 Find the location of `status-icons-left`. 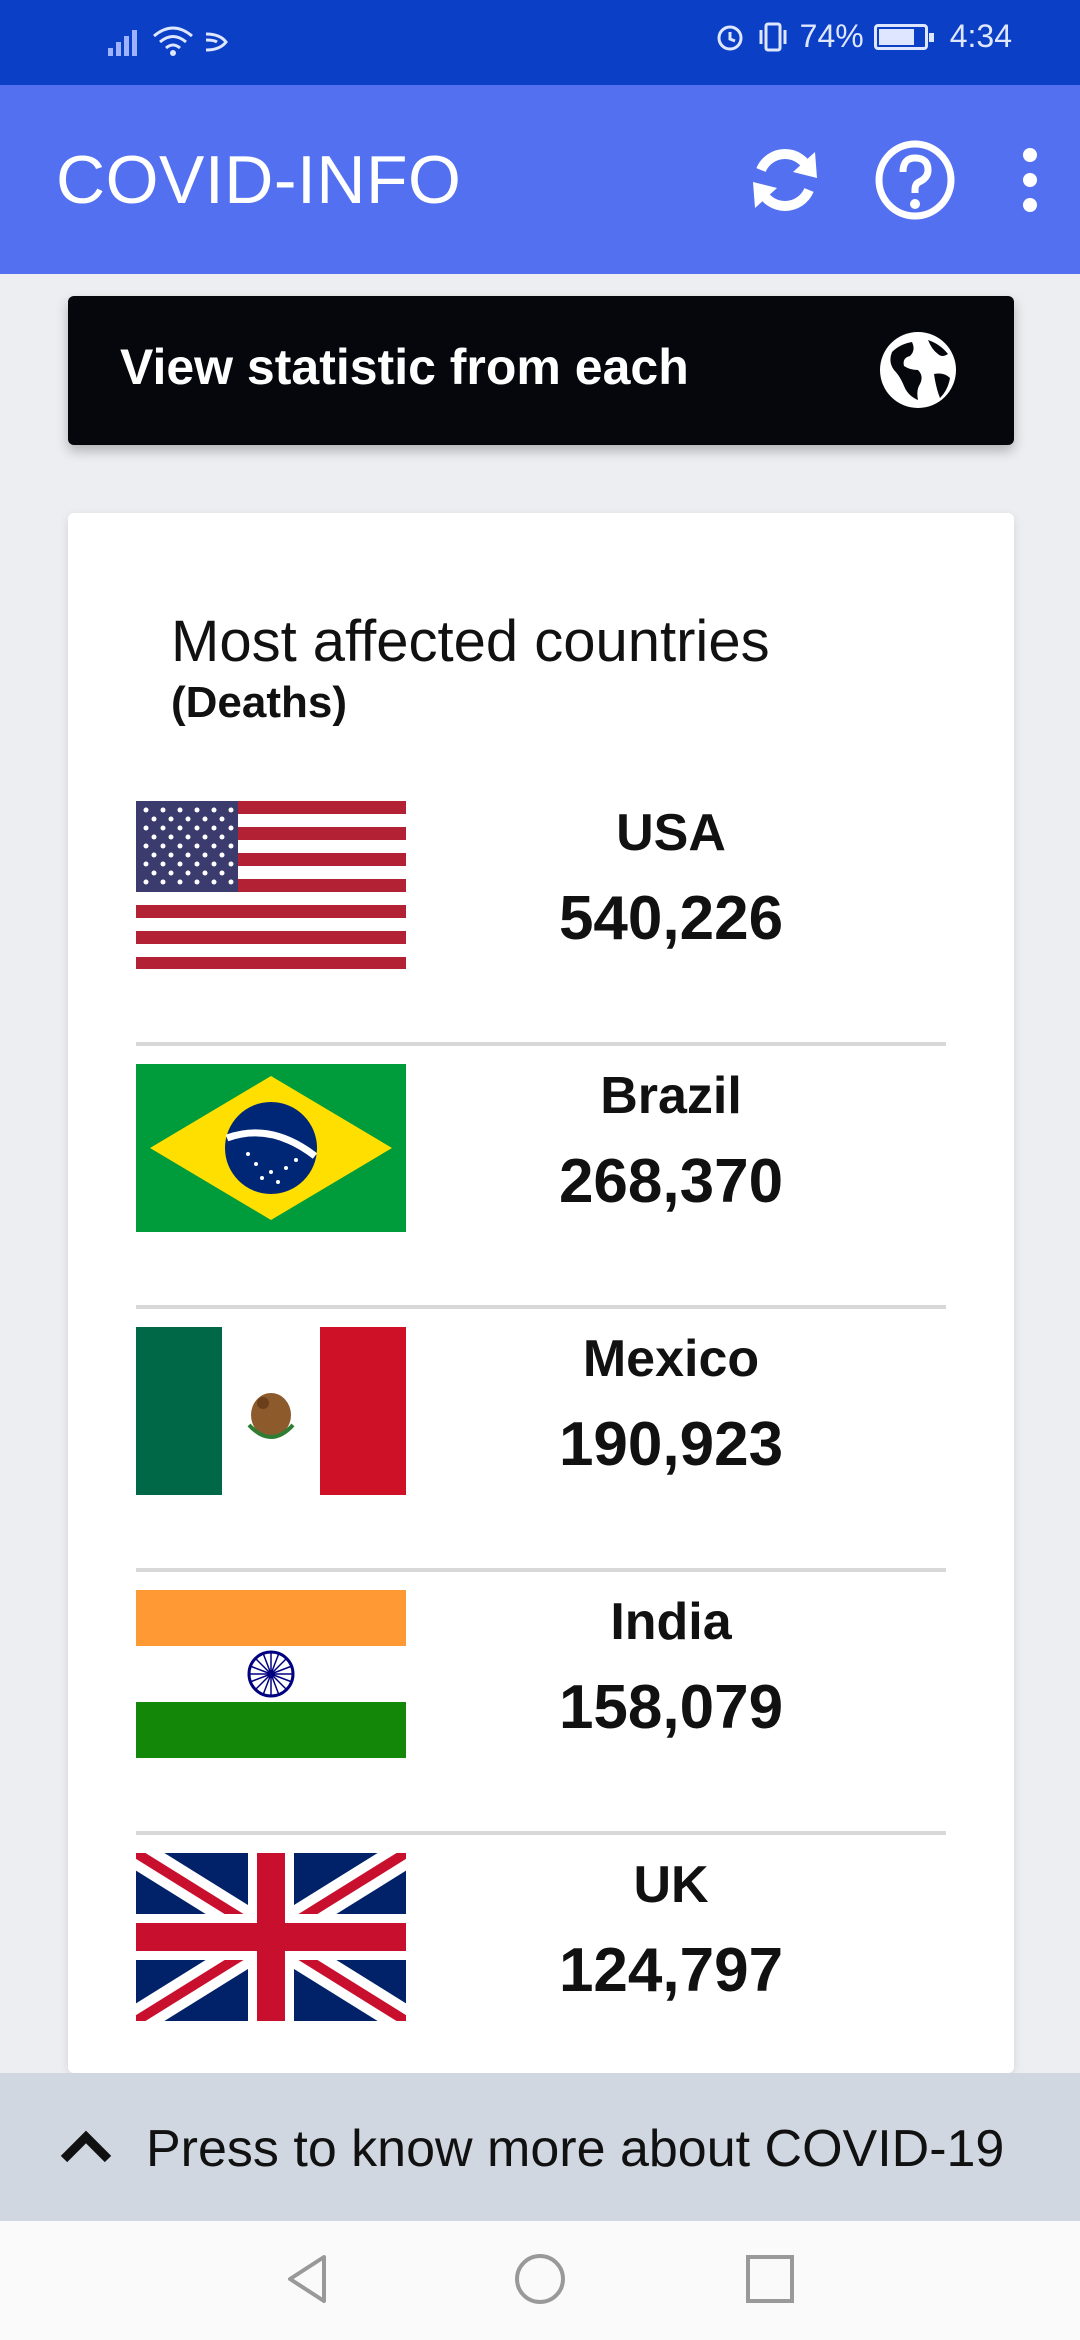

status-icons-left is located at coordinates (170, 41).